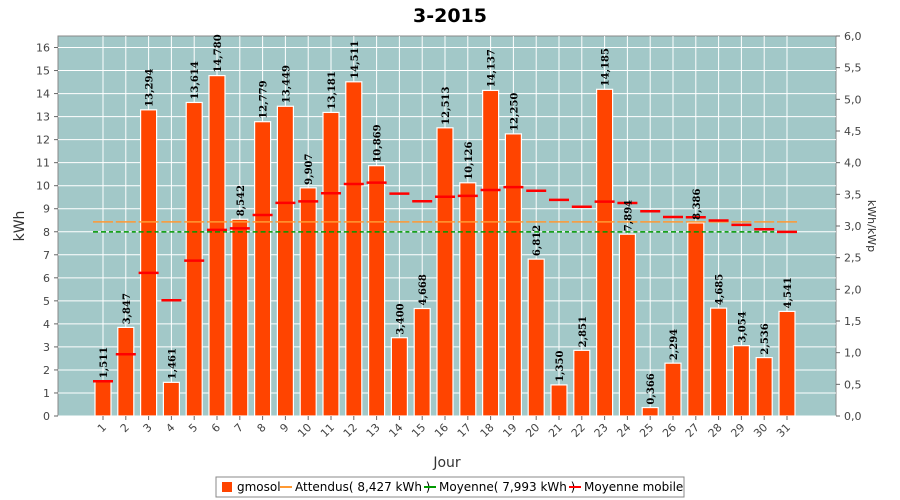 This screenshot has width=900, height=500. I want to click on x-tick-label: 26, so click(669, 430).